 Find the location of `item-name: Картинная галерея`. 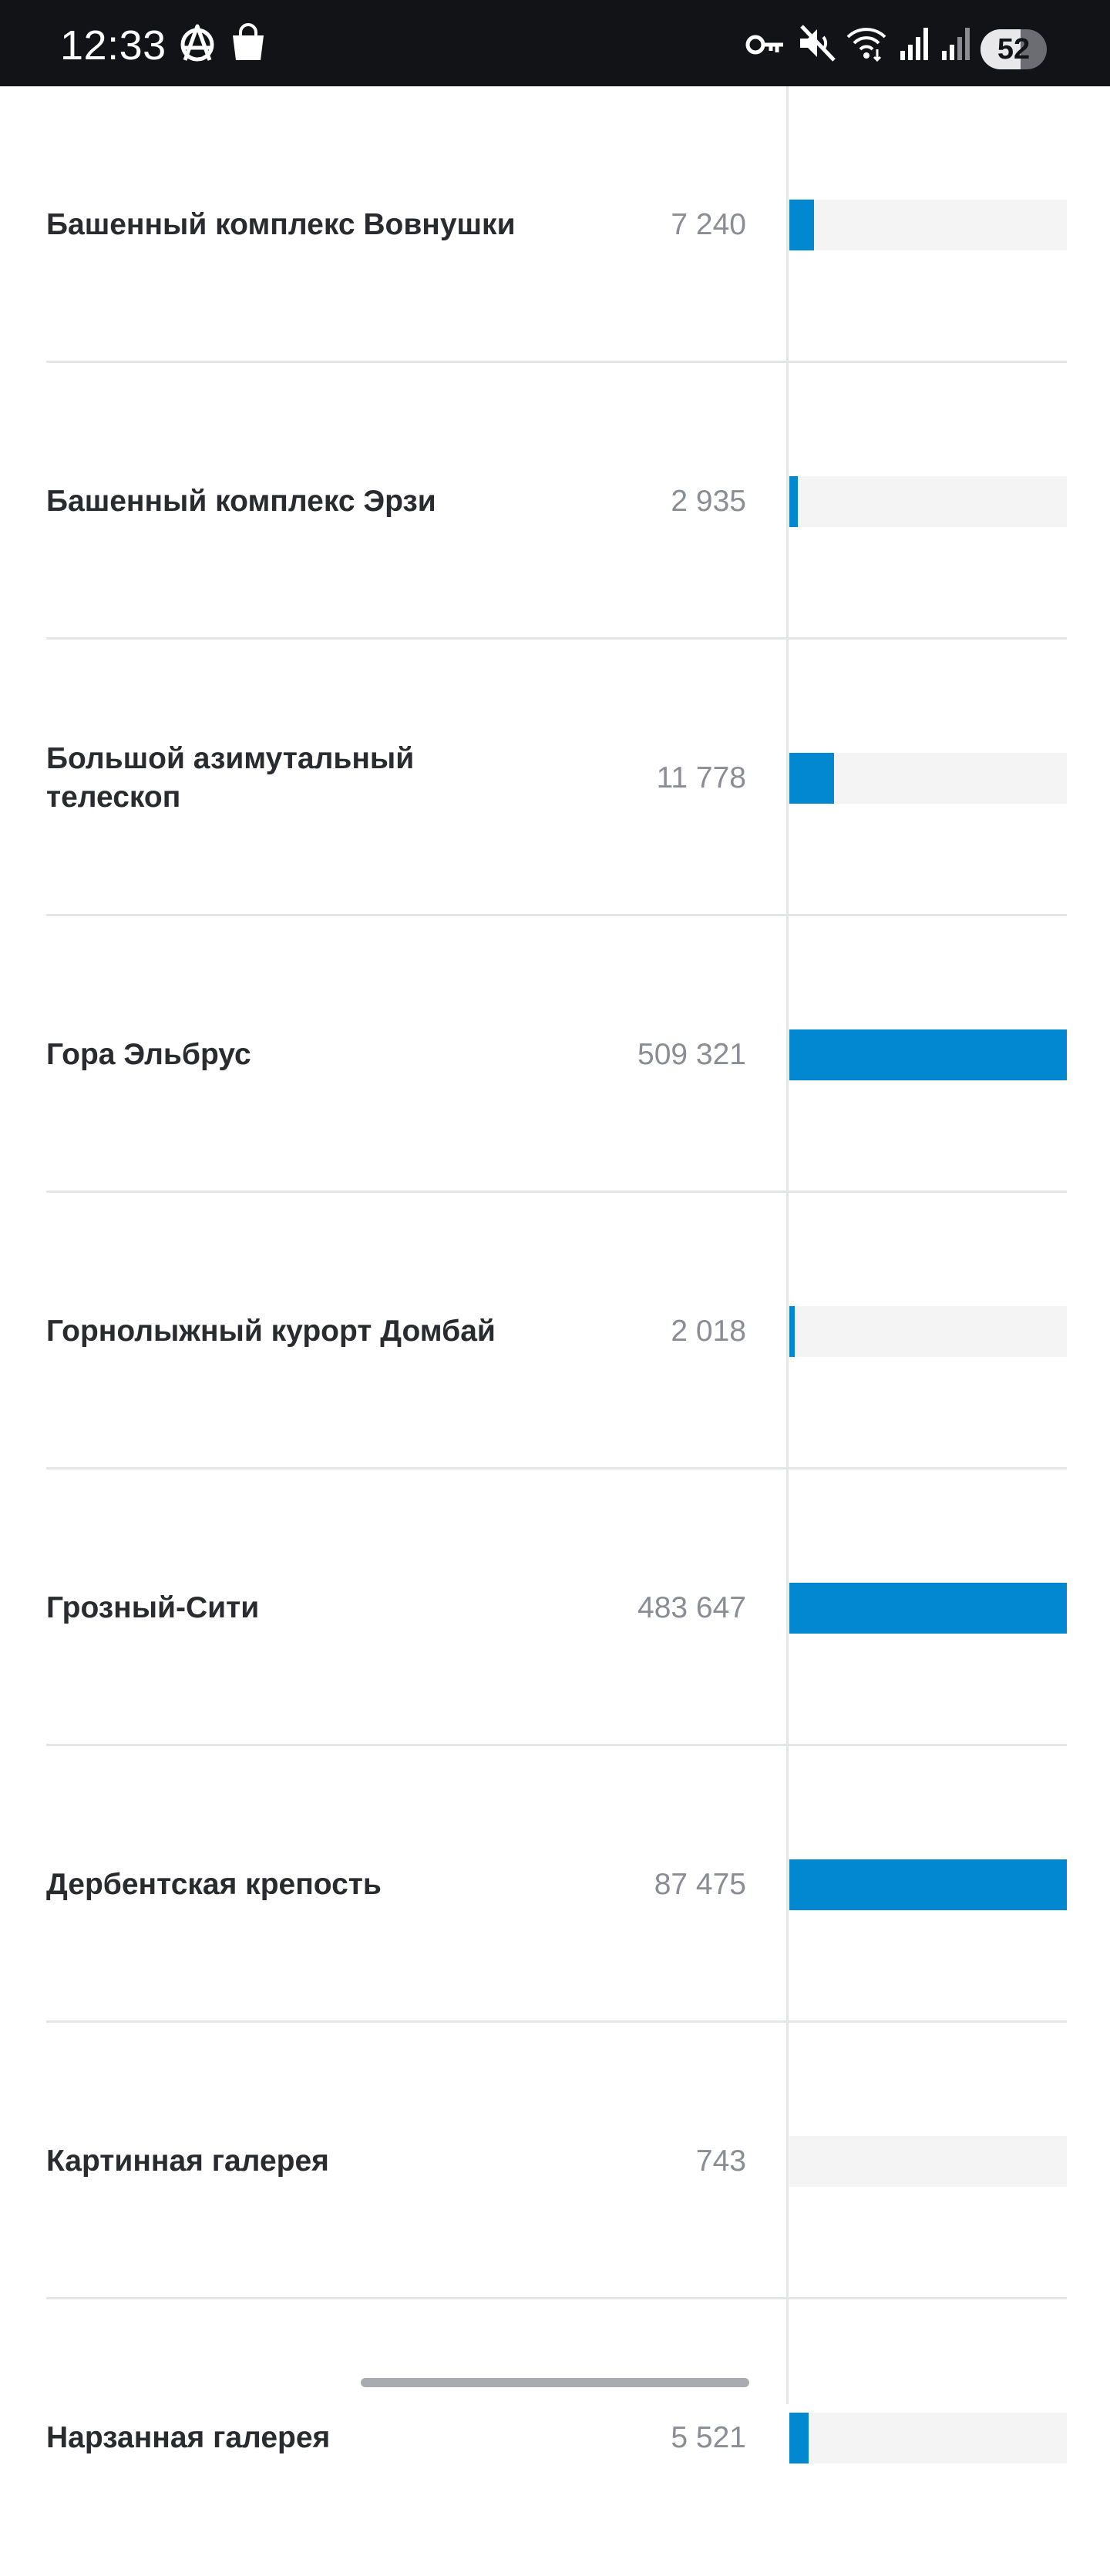

item-name: Картинная галерея is located at coordinates (188, 2161).